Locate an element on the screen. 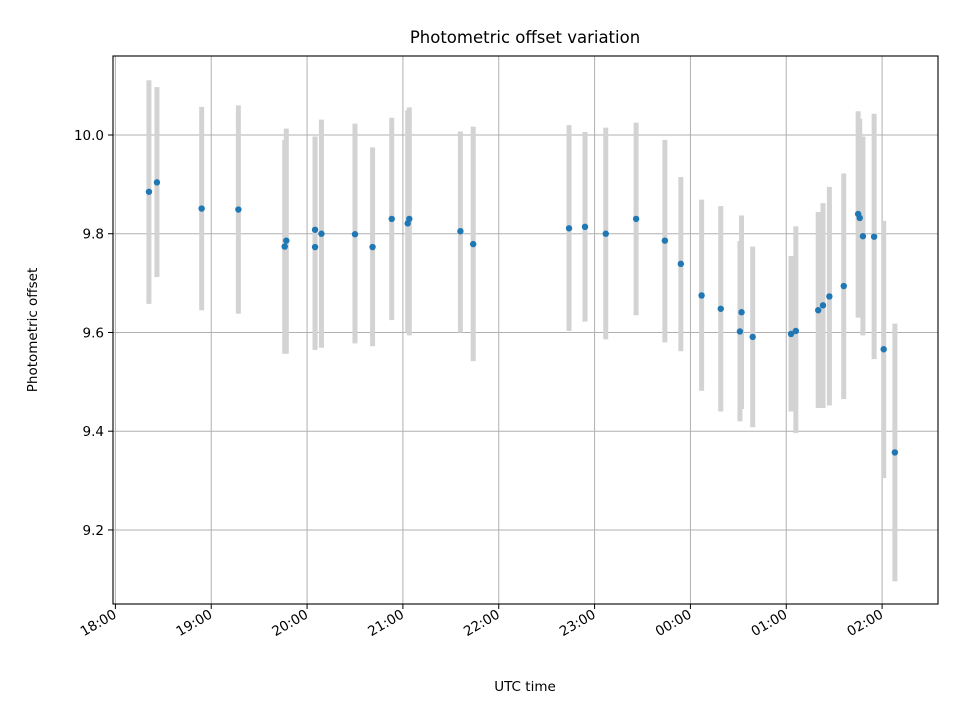 This screenshot has width=960, height=720. y-tick-label: 9.8 is located at coordinates (93, 235).